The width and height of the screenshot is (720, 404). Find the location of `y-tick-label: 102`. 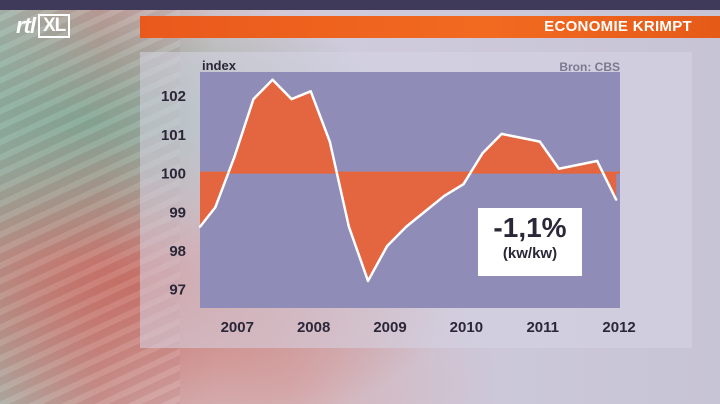

y-tick-label: 102 is located at coordinates (173, 96).